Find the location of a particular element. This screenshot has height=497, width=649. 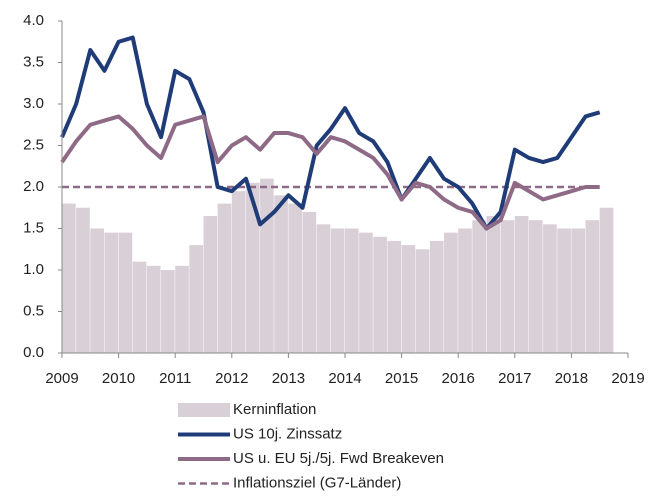

x-tick-label: 2009 is located at coordinates (61, 378).